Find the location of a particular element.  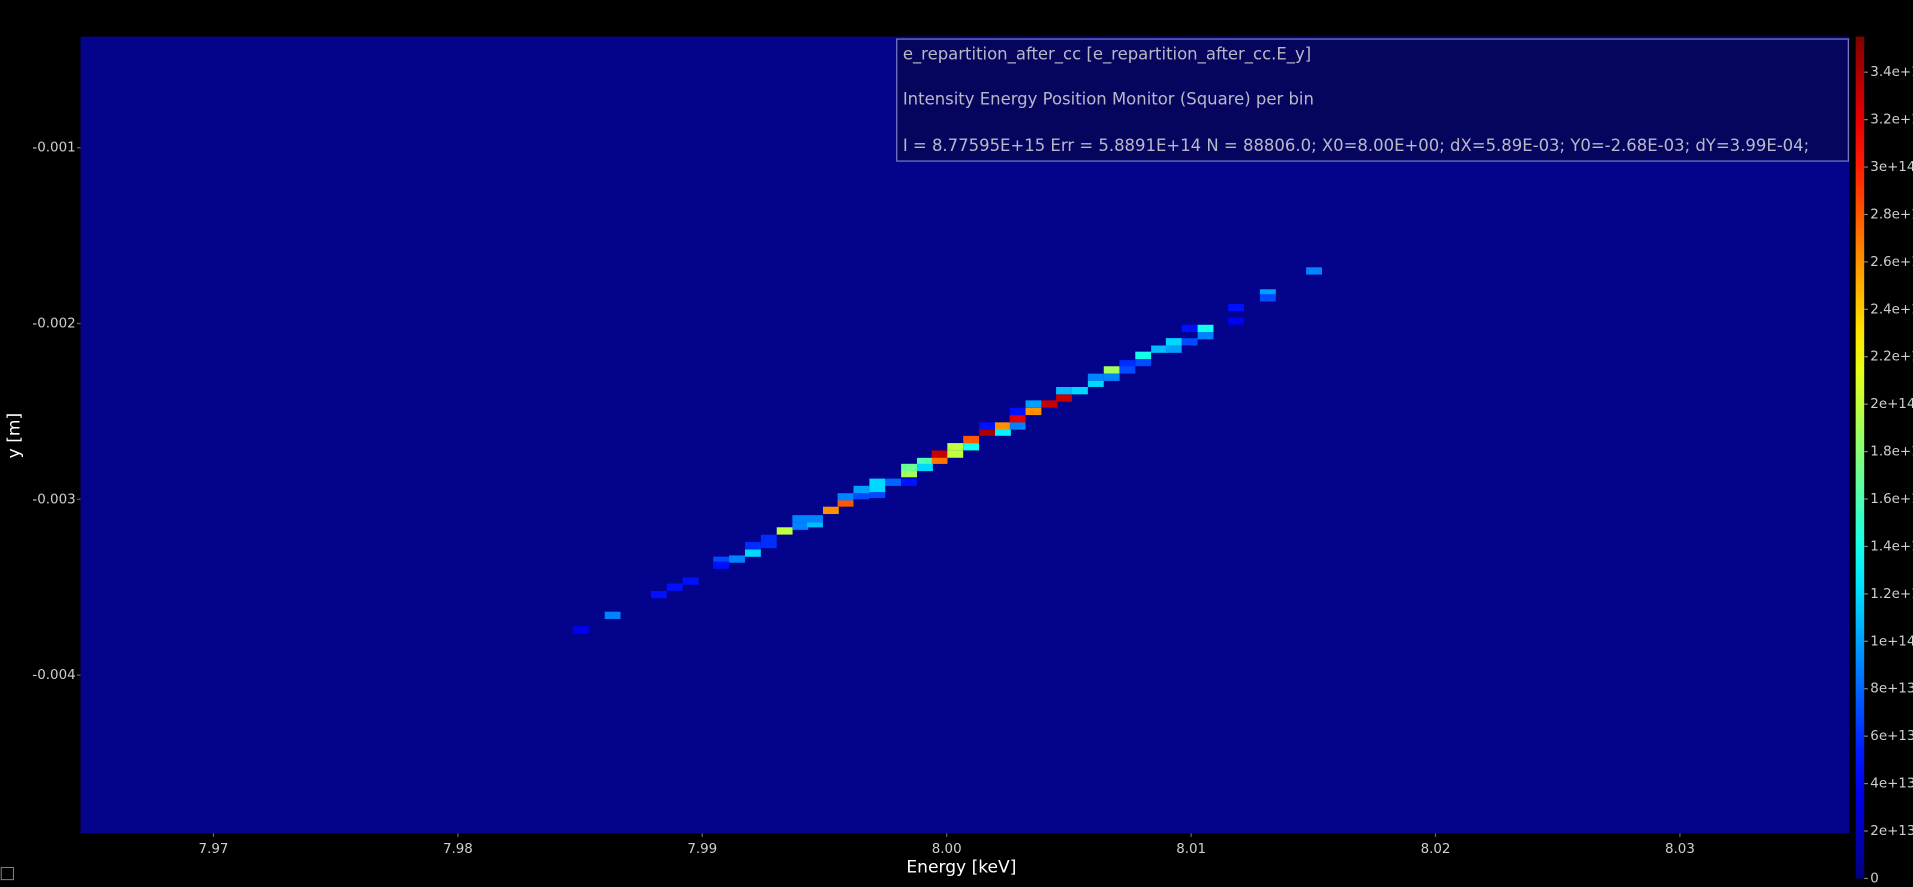

colorbar-tick-label: 2.8e+14 is located at coordinates (1891, 214).